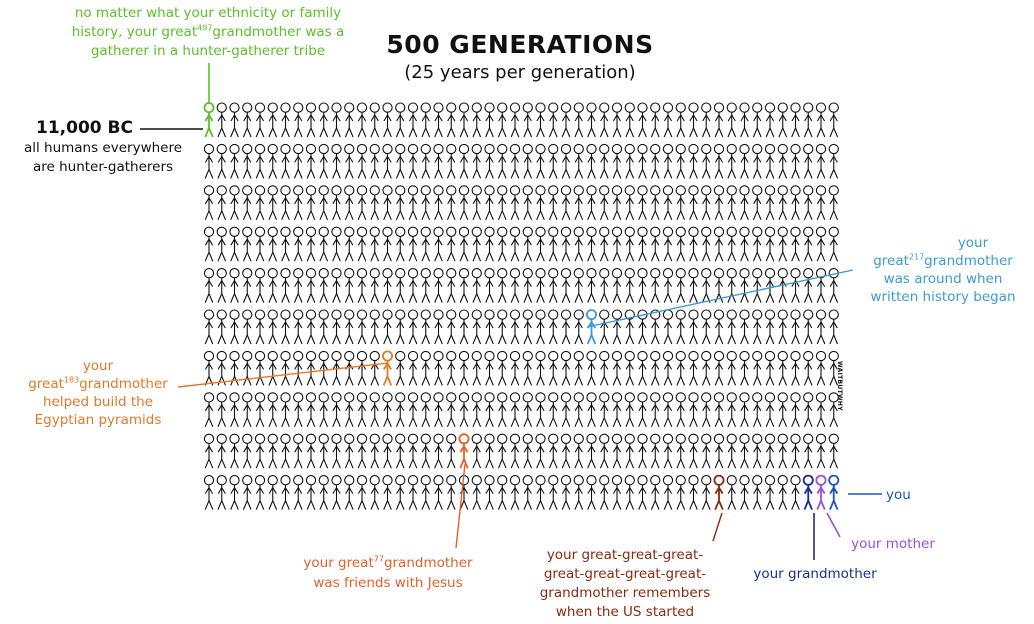 Image resolution: width=1034 pixels, height=624 pixels. I want to click on us-line-3: grandmother remembers, so click(625, 593).